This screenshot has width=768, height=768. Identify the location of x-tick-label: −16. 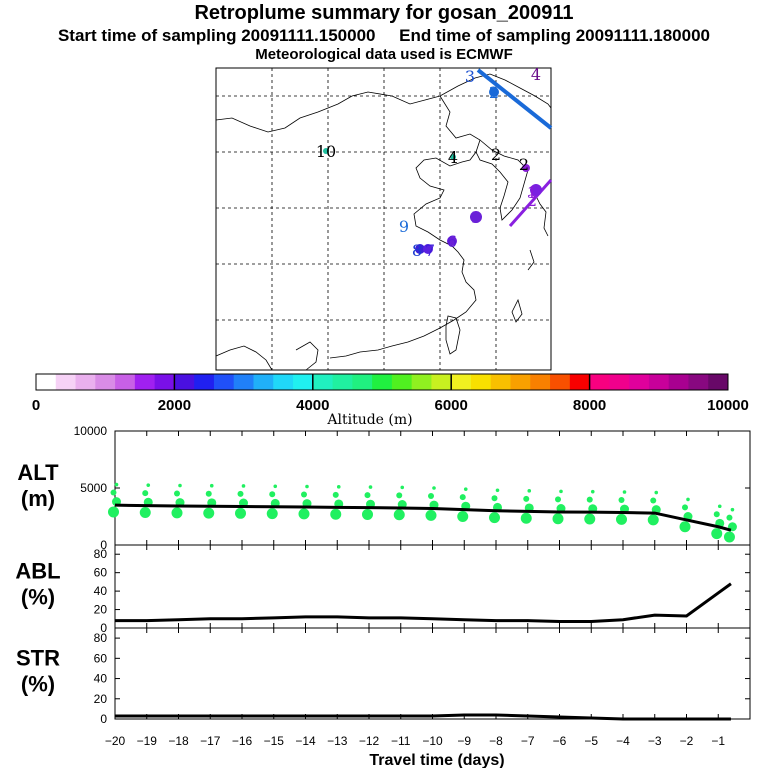
(242, 741).